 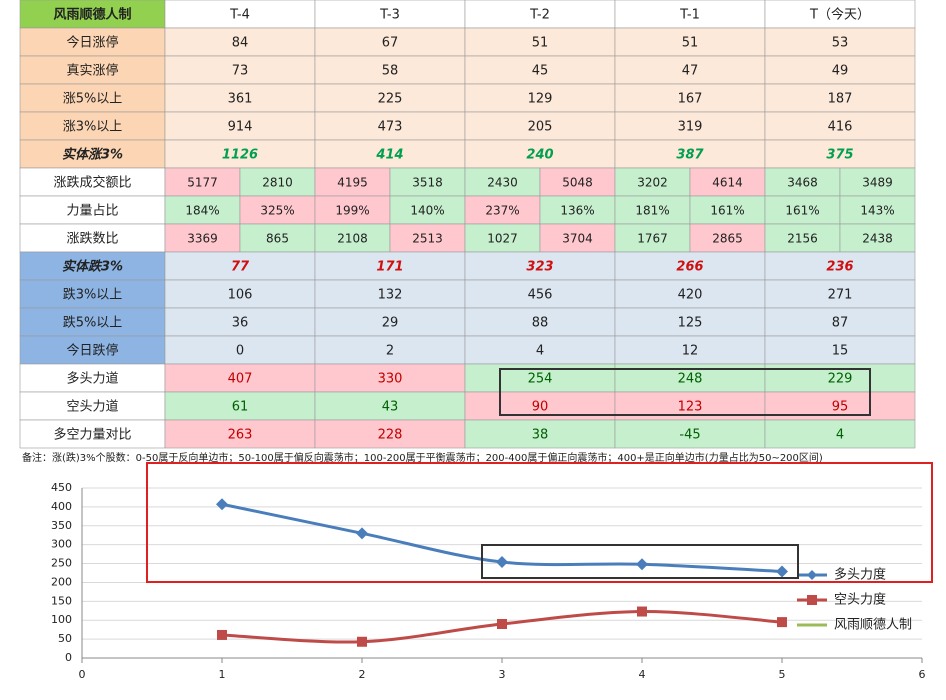 What do you see at coordinates (502, 674) in the screenshot?
I see `x-tick-label: 3` at bounding box center [502, 674].